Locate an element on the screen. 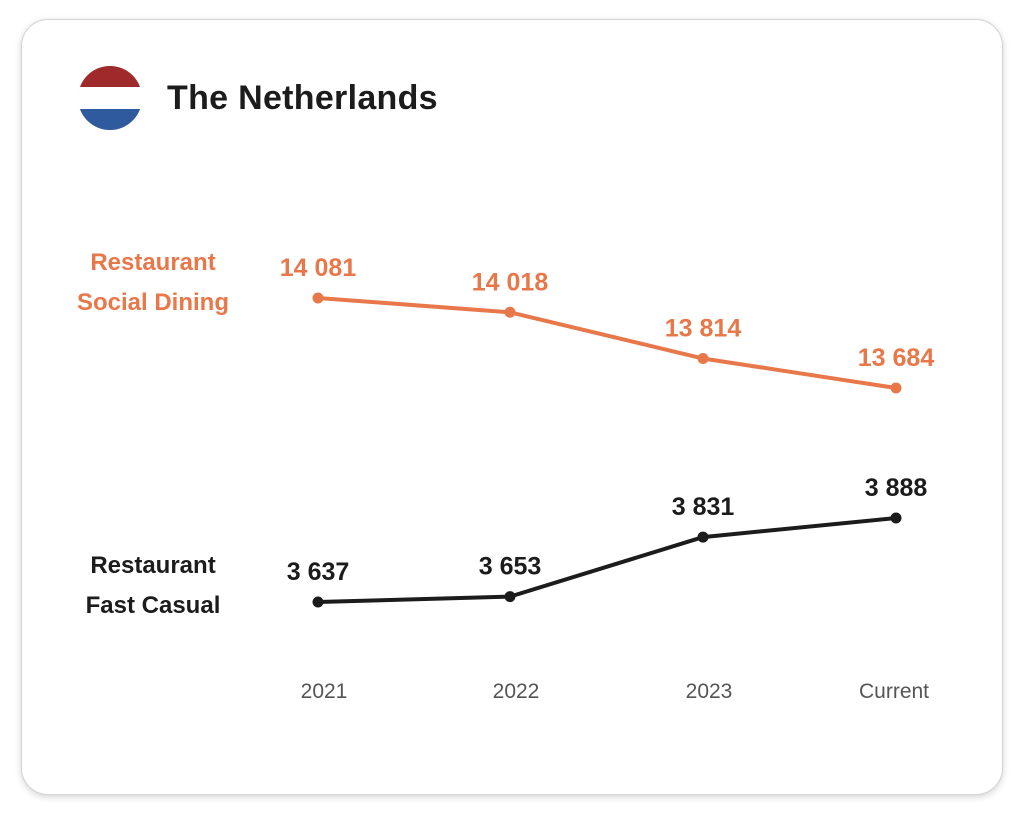 The width and height of the screenshot is (1024, 815). data-label: 3 653 is located at coordinates (510, 567).